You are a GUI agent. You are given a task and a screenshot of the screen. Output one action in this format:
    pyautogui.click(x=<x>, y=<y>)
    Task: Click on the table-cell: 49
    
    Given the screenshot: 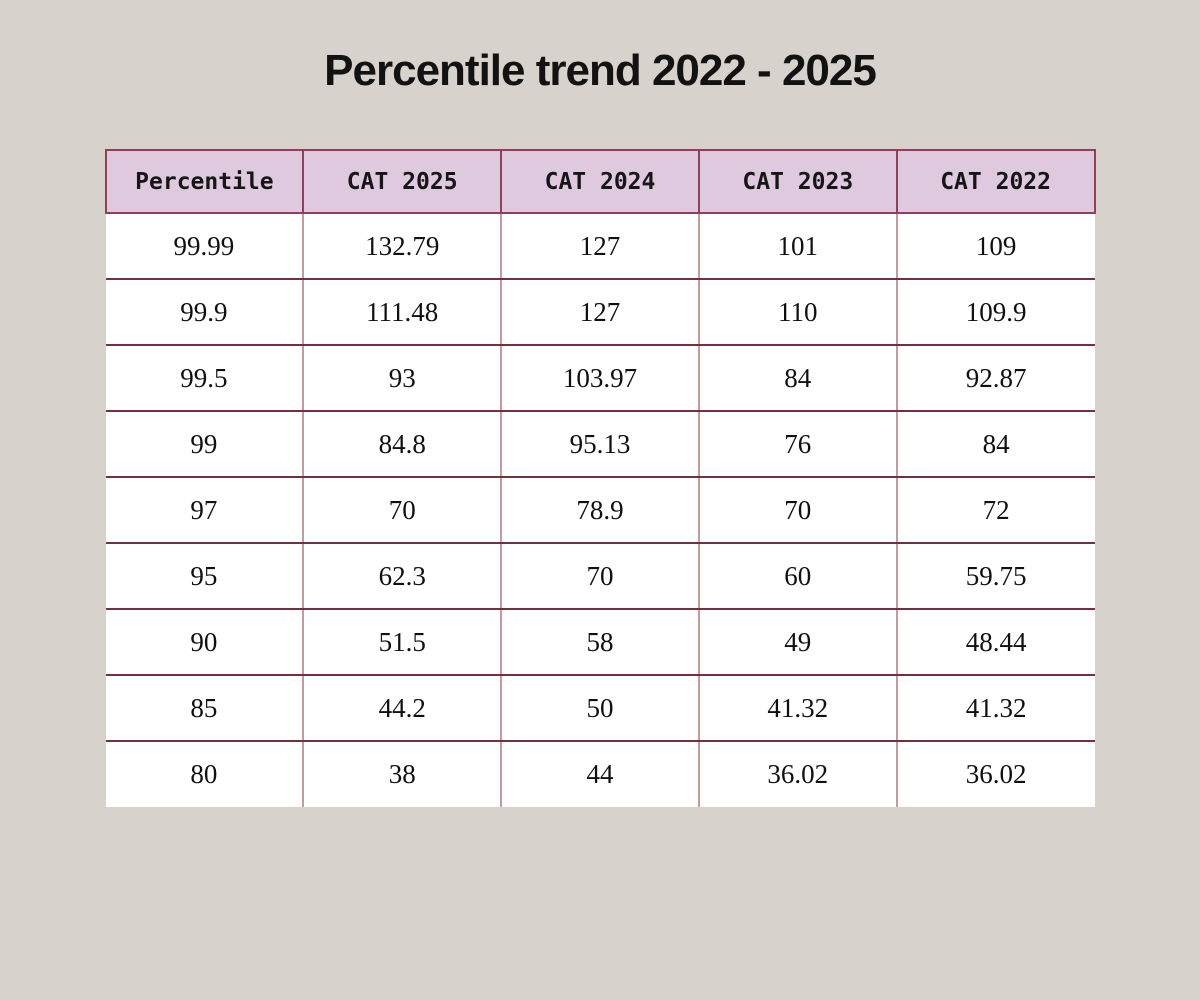 What is the action you would take?
    pyautogui.click(x=798, y=642)
    